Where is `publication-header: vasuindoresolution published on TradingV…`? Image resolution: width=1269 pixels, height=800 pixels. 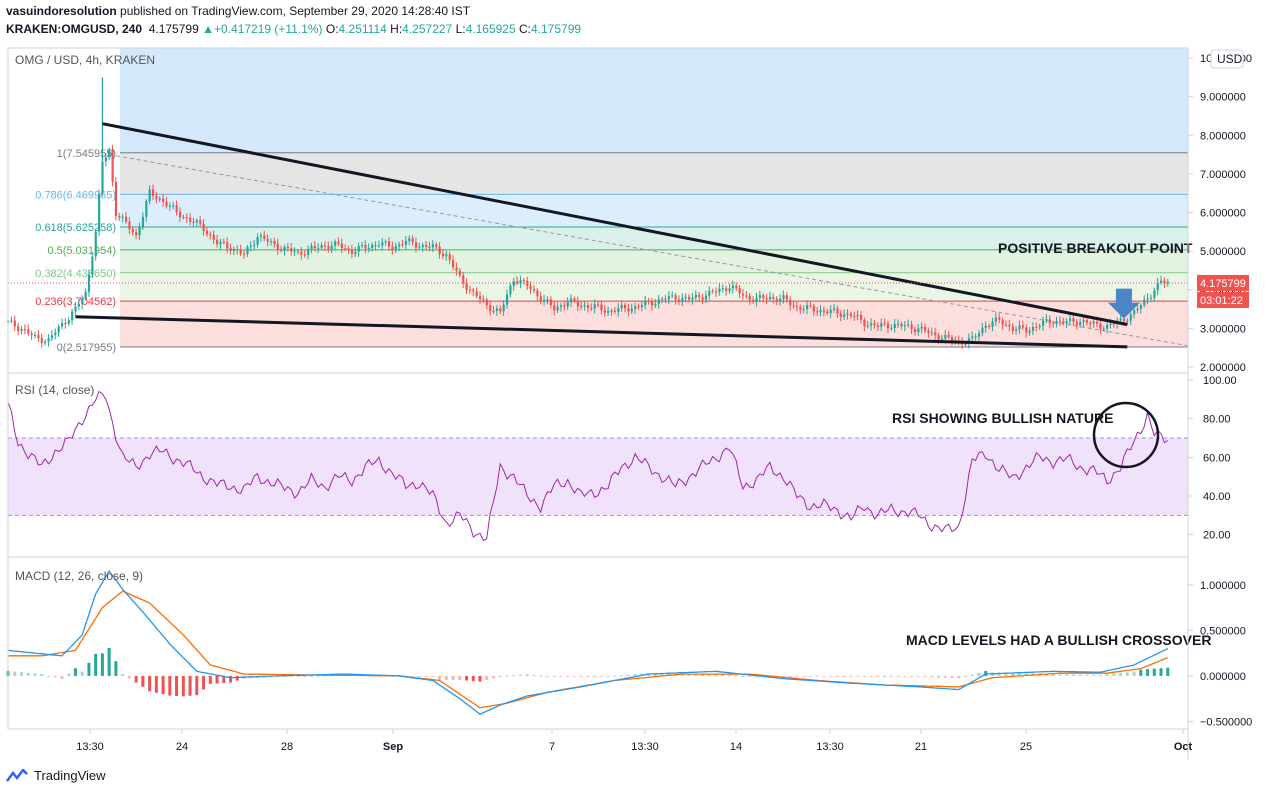
publication-header: vasuindoresolution published on TradingV… is located at coordinates (238, 11).